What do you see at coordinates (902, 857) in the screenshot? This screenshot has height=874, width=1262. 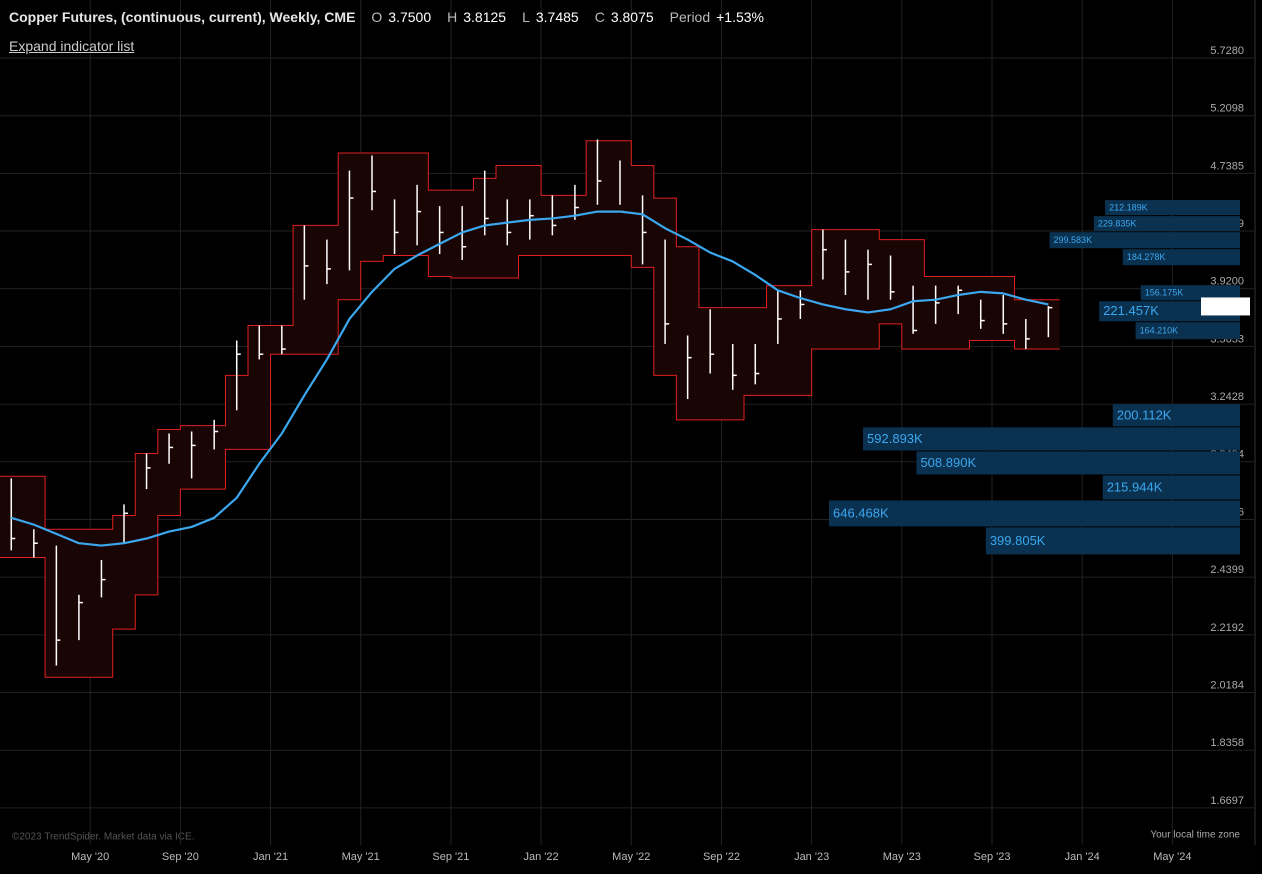 I see `x-tick-label: May '23` at bounding box center [902, 857].